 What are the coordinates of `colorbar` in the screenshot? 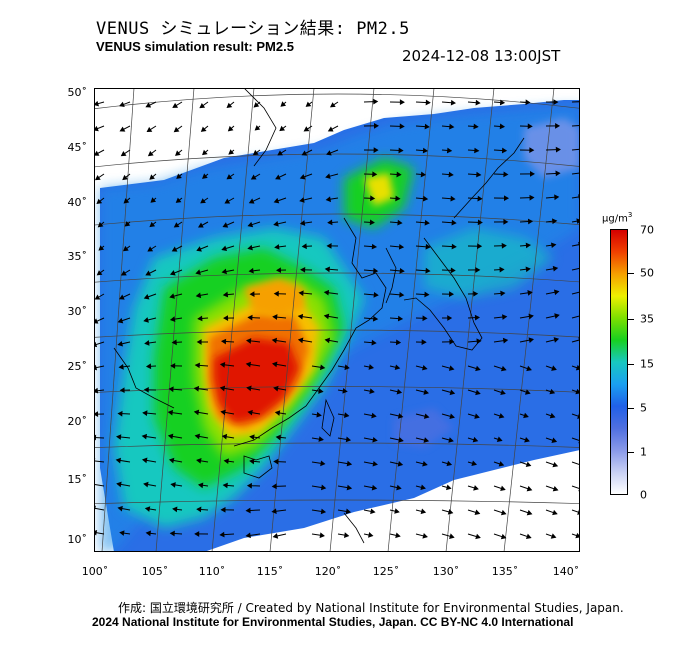 It's located at (619, 362).